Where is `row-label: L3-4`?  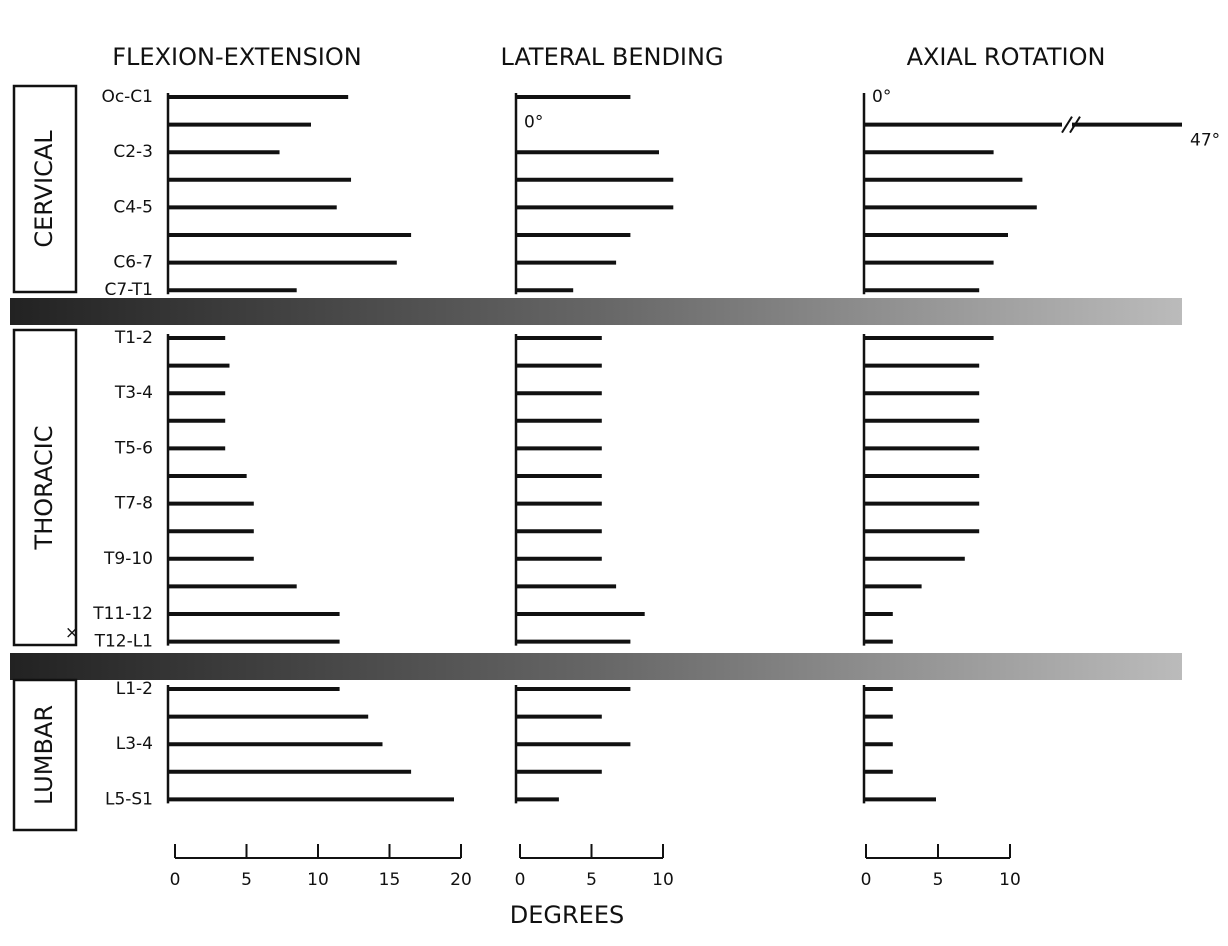 row-label: L3-4 is located at coordinates (134, 744).